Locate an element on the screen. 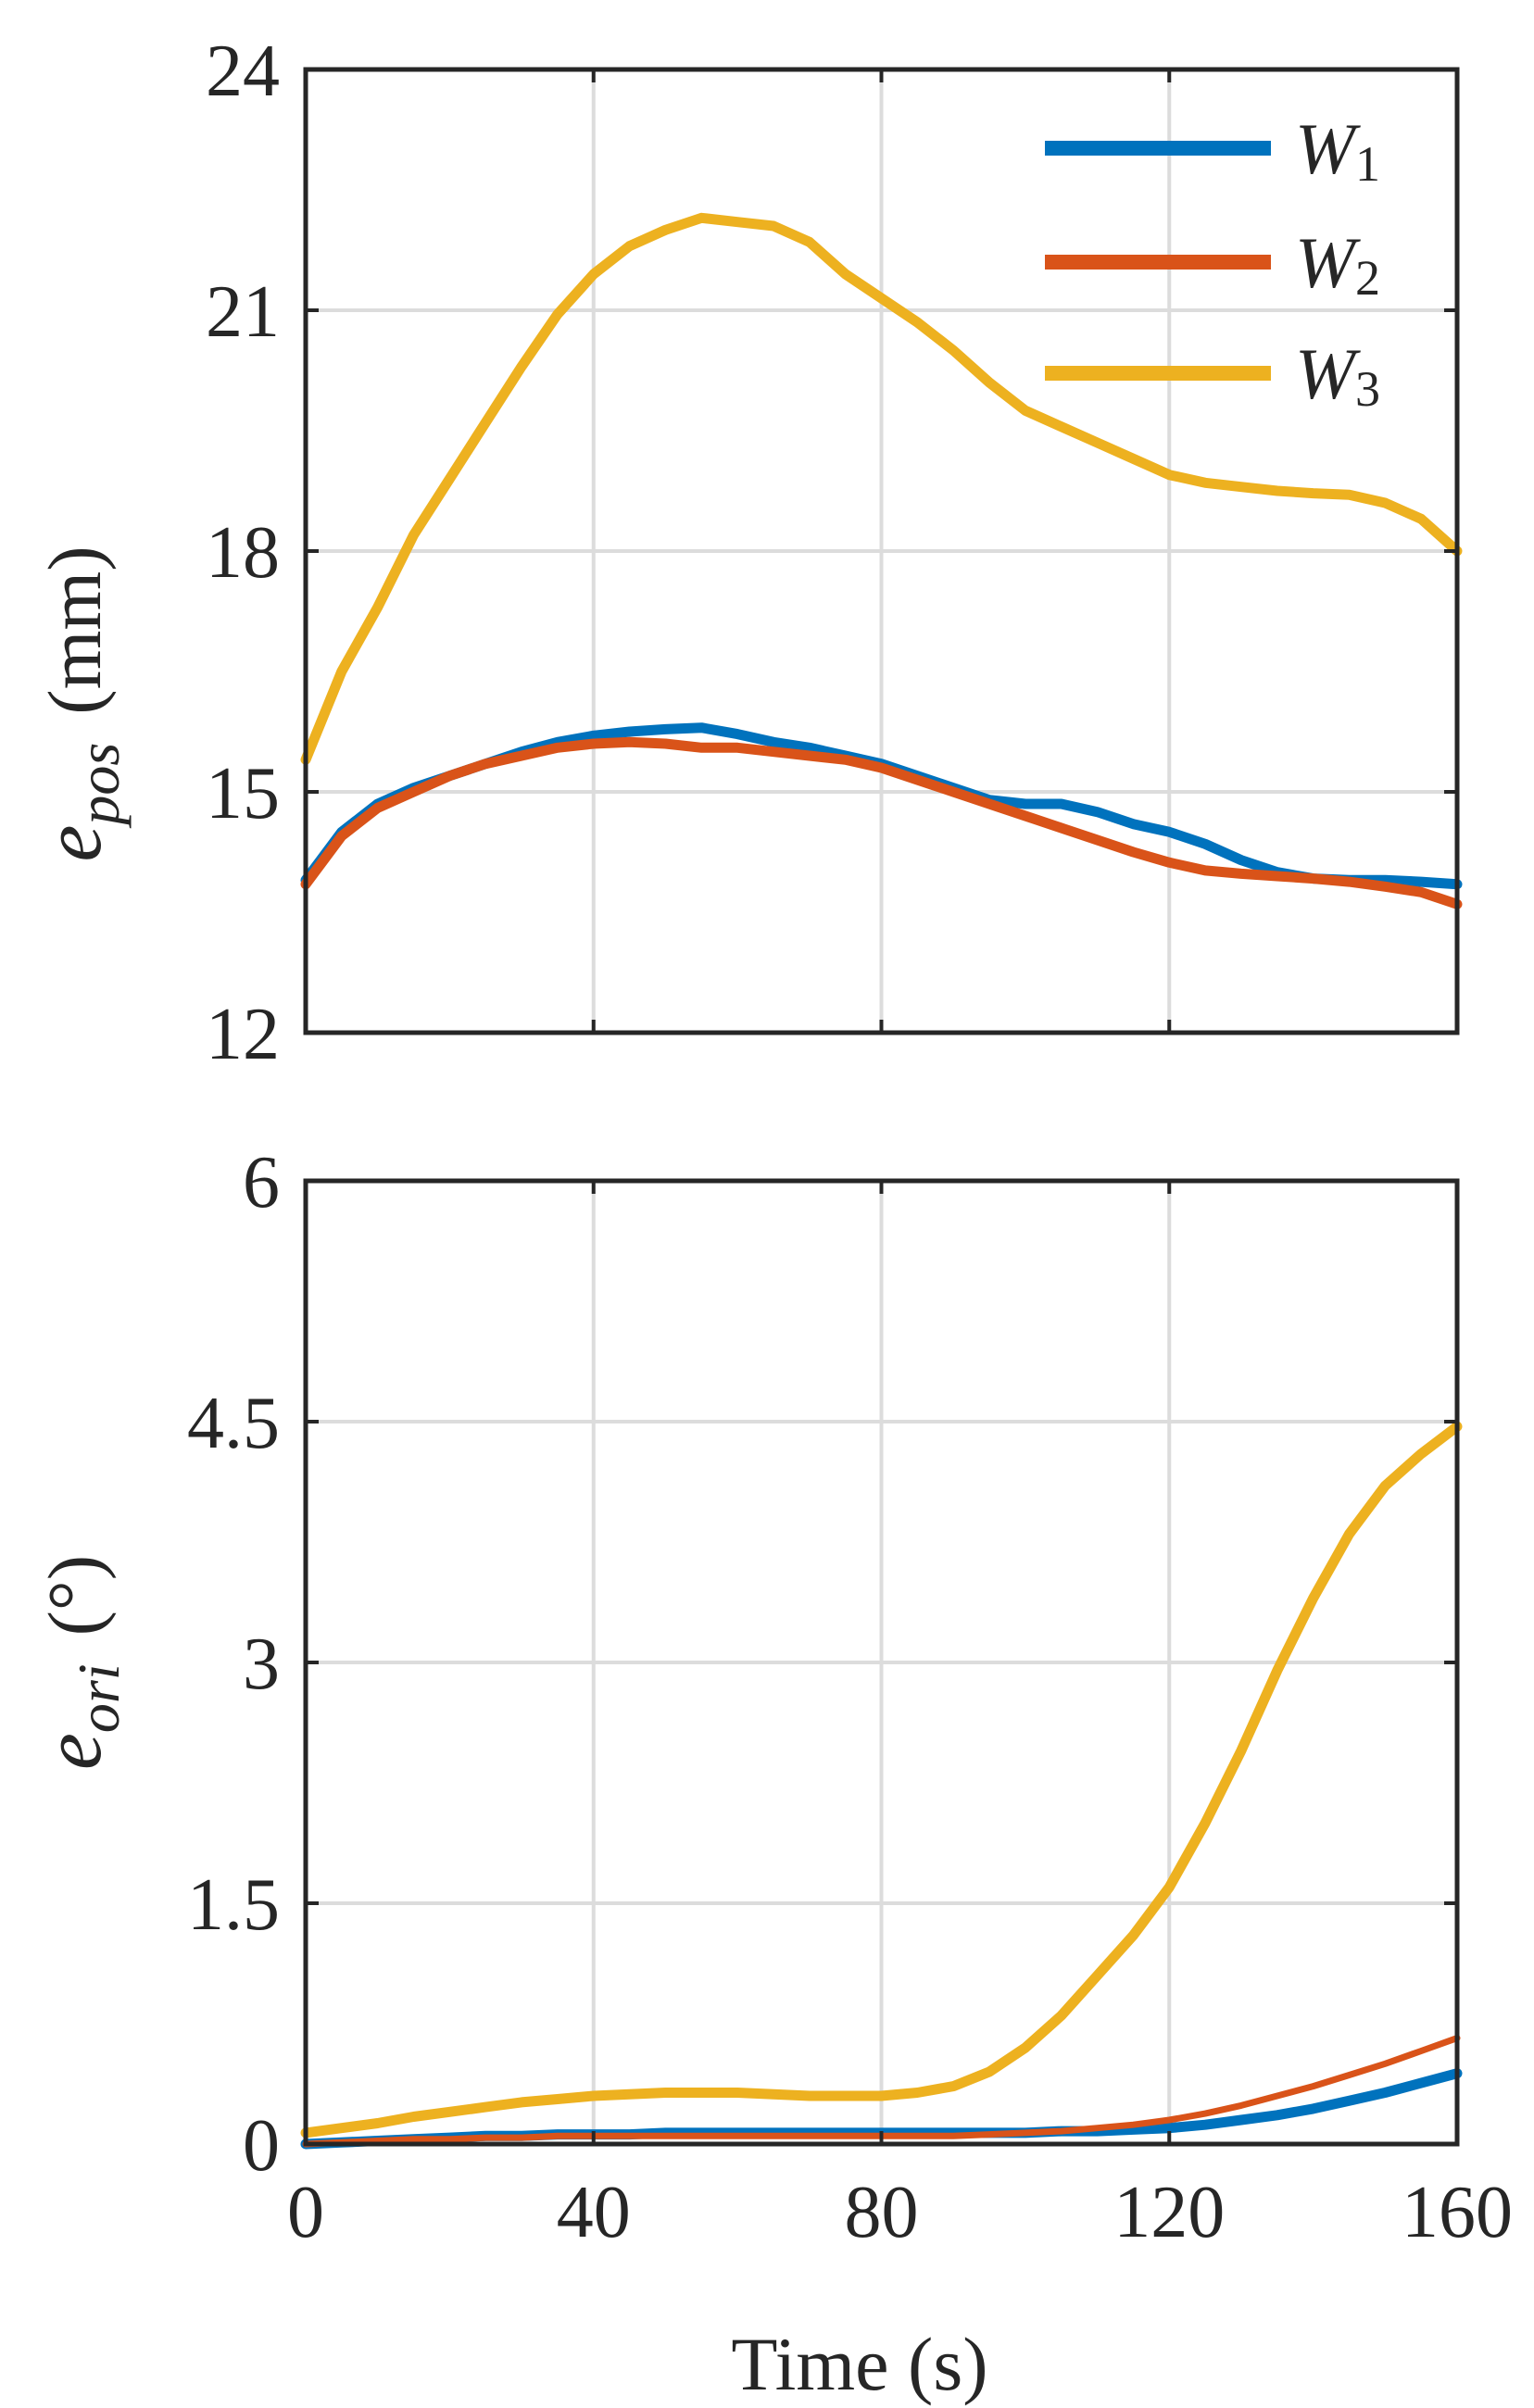  legend: W1 W2 W3 is located at coordinates (1212, 262).